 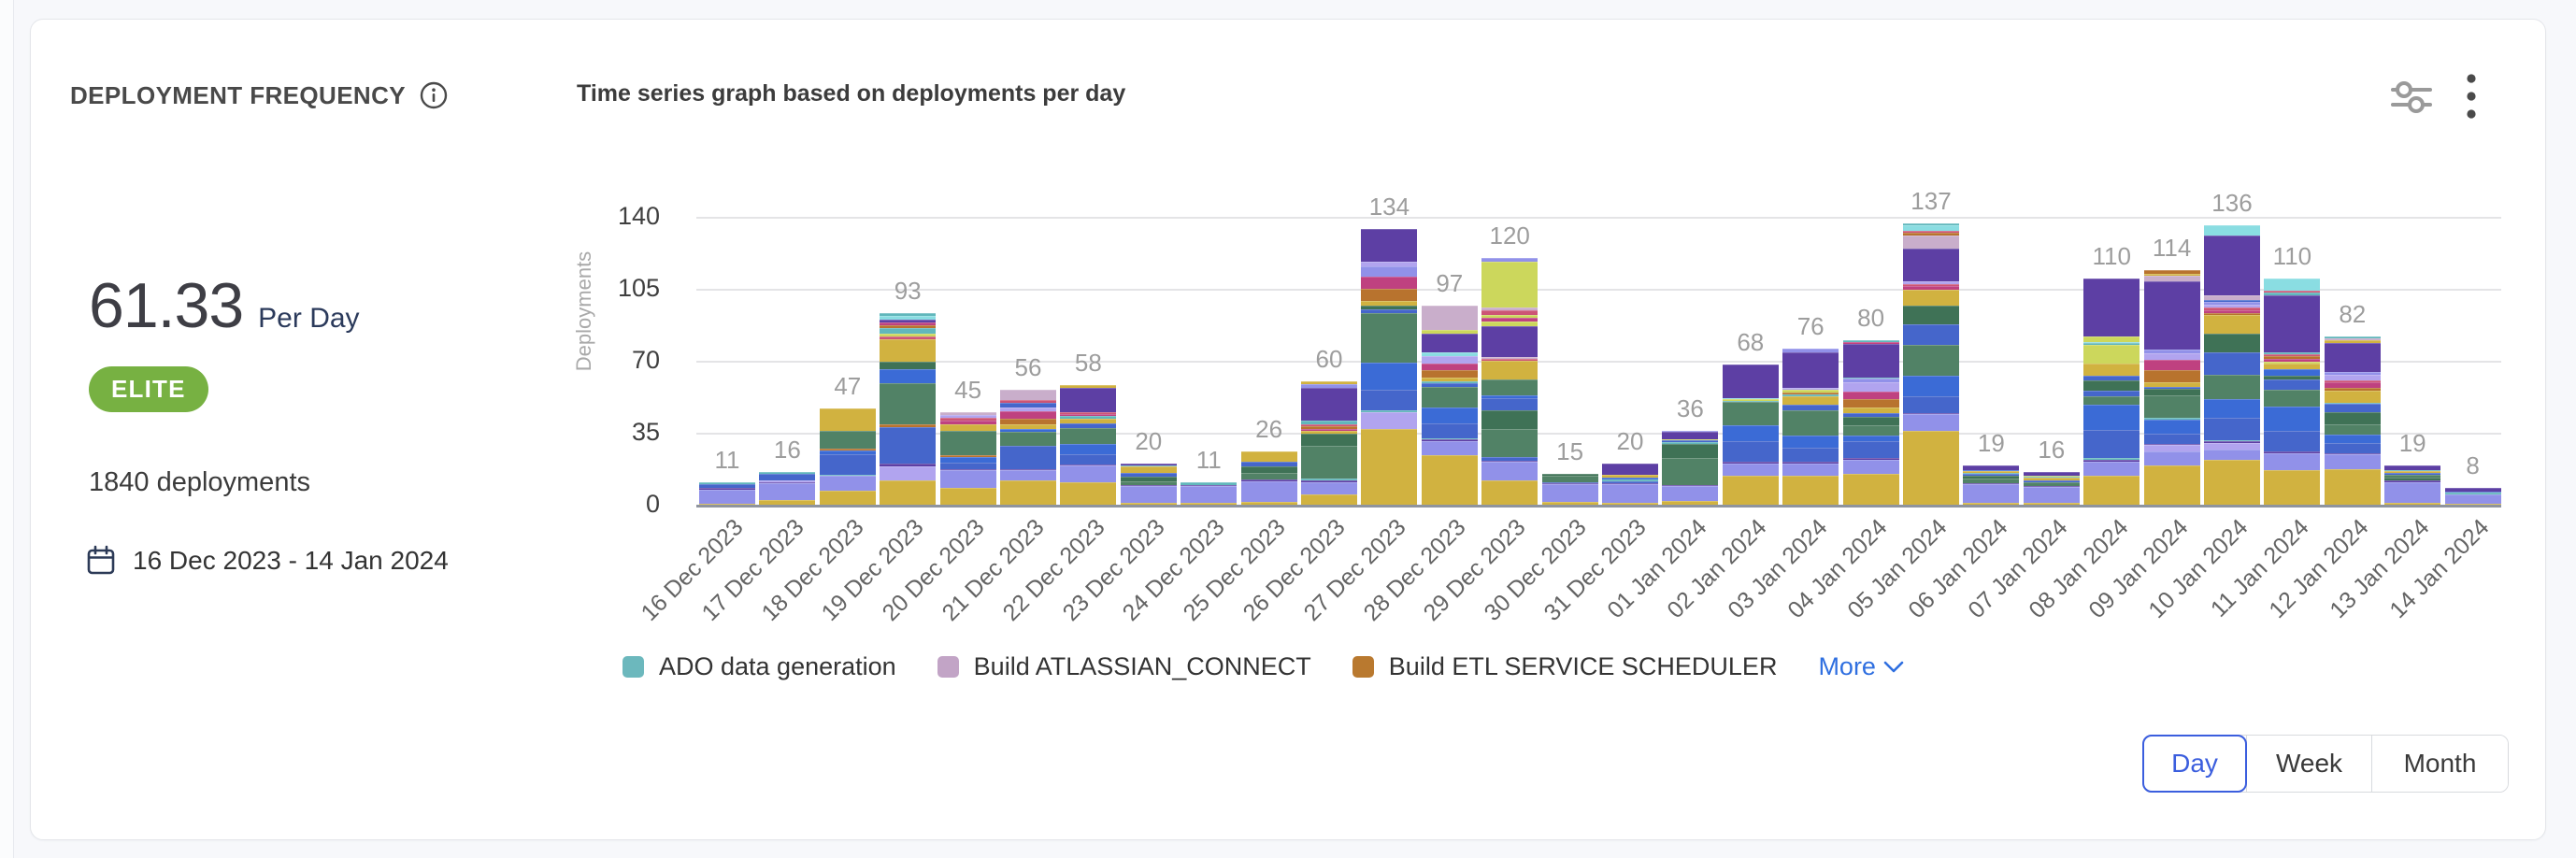 What do you see at coordinates (1750, 417) in the screenshot?
I see `bar-02-Jan-2024: 68` at bounding box center [1750, 417].